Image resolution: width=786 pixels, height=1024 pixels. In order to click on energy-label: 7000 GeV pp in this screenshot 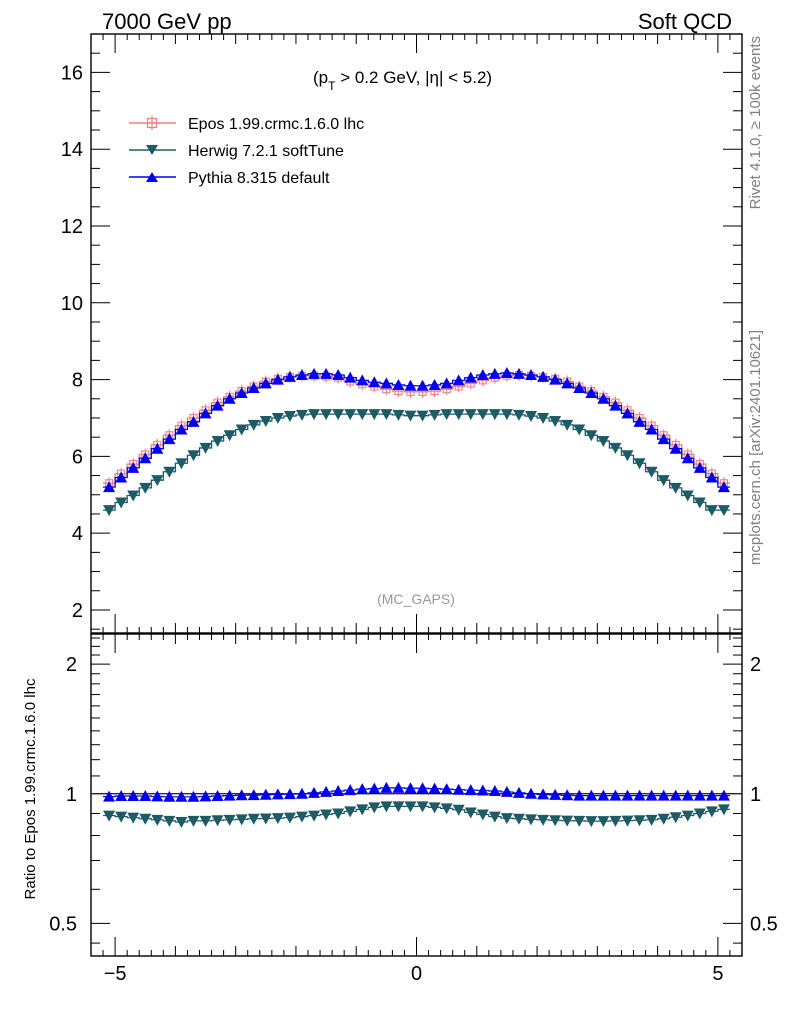, I will do `click(167, 21)`.